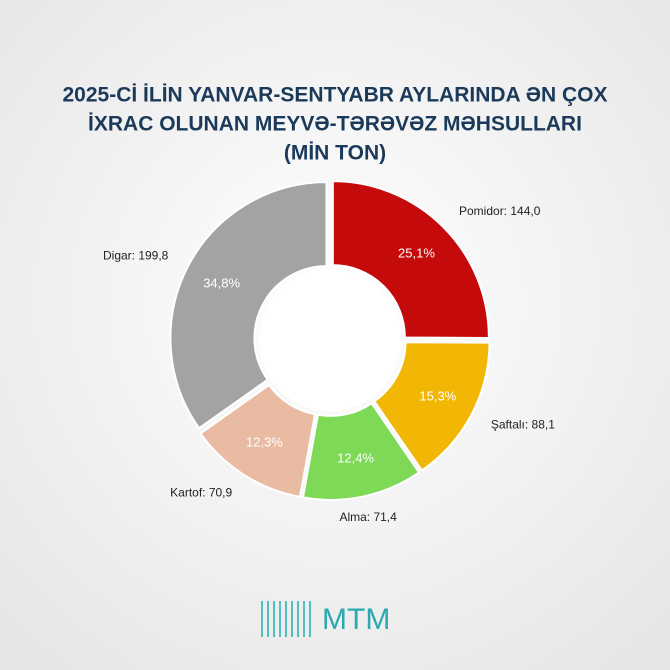  Describe the element at coordinates (221, 282) in the screenshot. I see `percentage-label: 34,8%` at that location.